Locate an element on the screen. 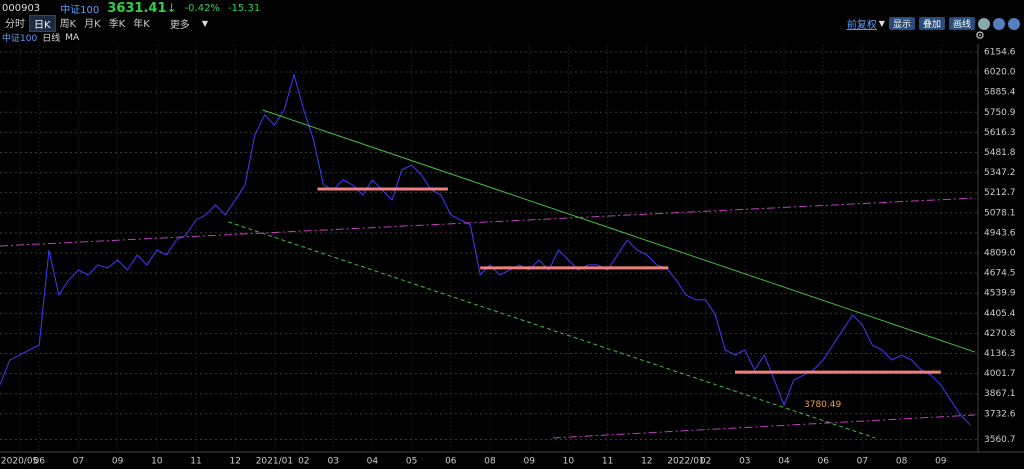 This screenshot has width=1024, height=469. button: 叠加 is located at coordinates (931, 23).